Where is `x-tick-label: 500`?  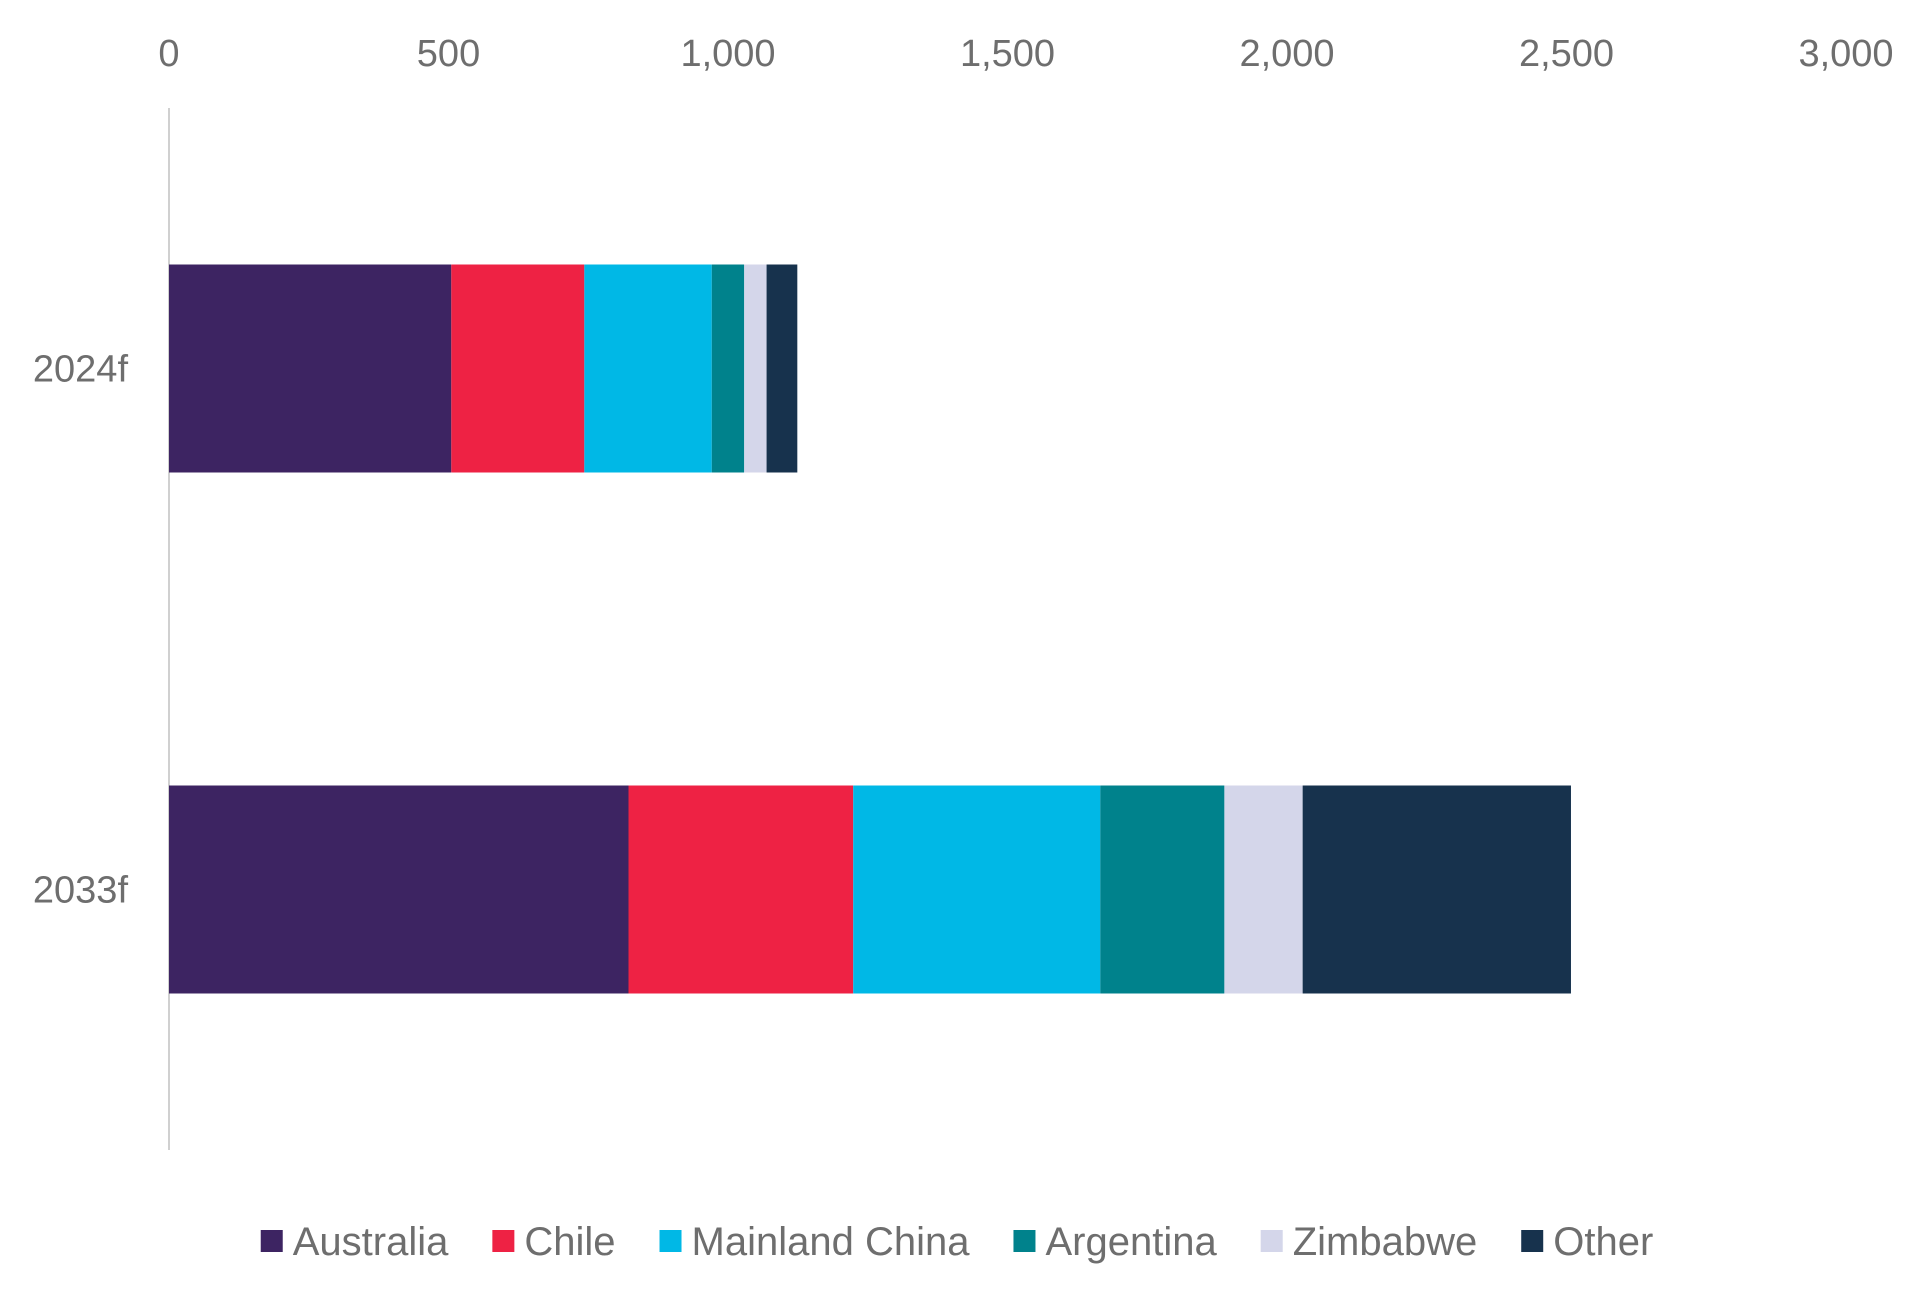
x-tick-label: 500 is located at coordinates (448, 54).